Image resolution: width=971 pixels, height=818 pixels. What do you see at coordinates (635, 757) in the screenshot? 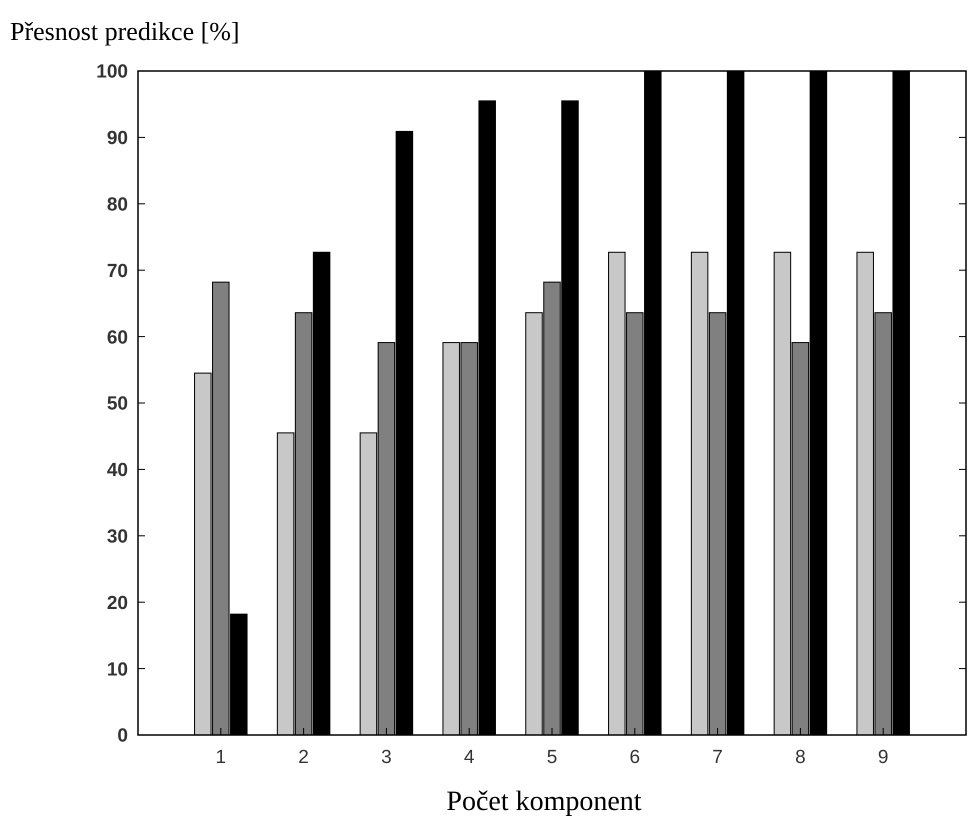
I see `x-tick-label: 6` at bounding box center [635, 757].